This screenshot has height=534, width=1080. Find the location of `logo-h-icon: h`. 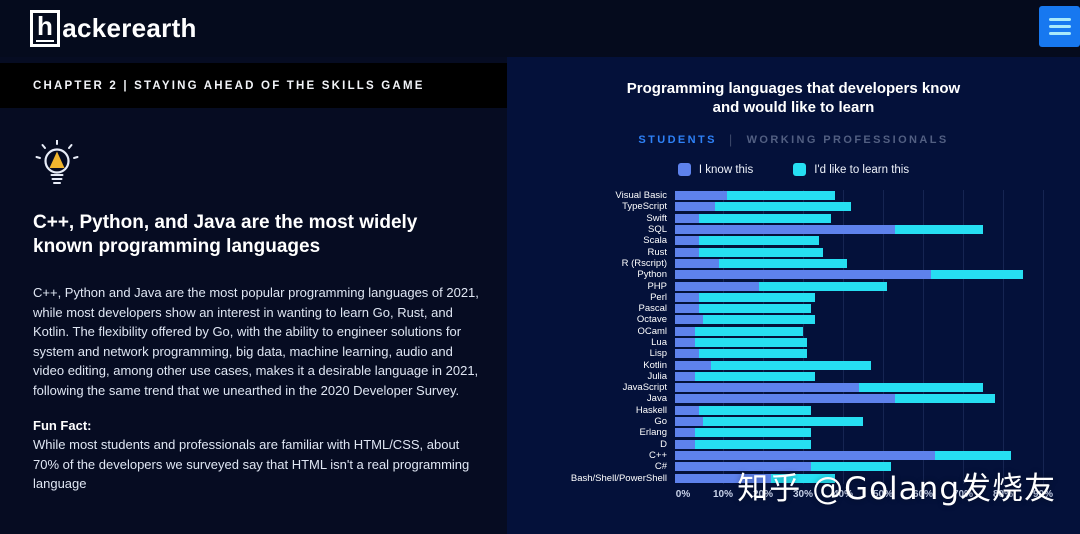

logo-h-icon: h is located at coordinates (45, 28).